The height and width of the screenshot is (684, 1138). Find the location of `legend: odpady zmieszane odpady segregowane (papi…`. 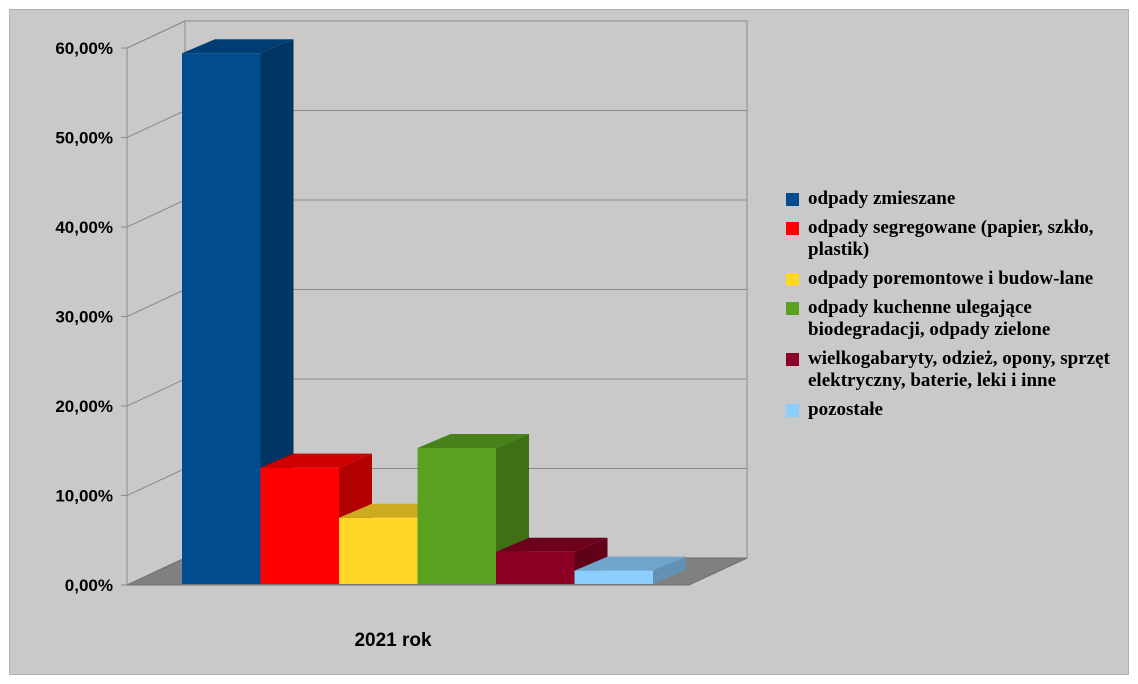

legend: odpady zmieszane odpady segregowane (papi… is located at coordinates (961, 308).